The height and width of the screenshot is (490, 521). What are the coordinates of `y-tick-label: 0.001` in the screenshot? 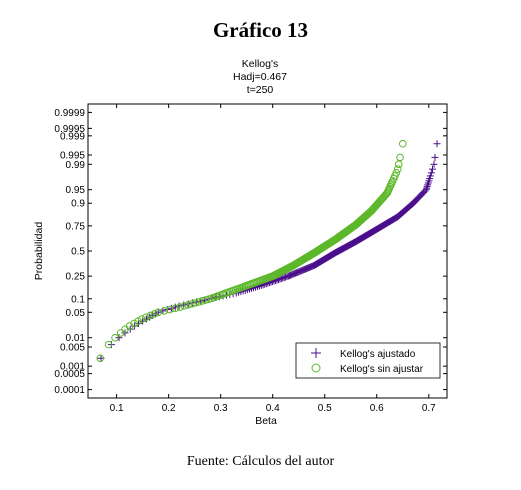 It's located at (72, 367).